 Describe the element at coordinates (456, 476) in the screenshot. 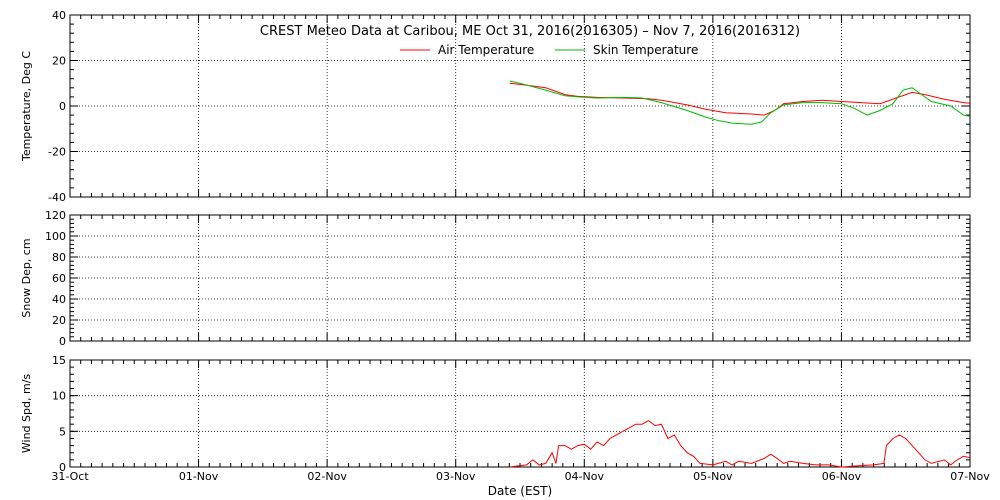

I see `x-tick-label: 03-Nov` at that location.